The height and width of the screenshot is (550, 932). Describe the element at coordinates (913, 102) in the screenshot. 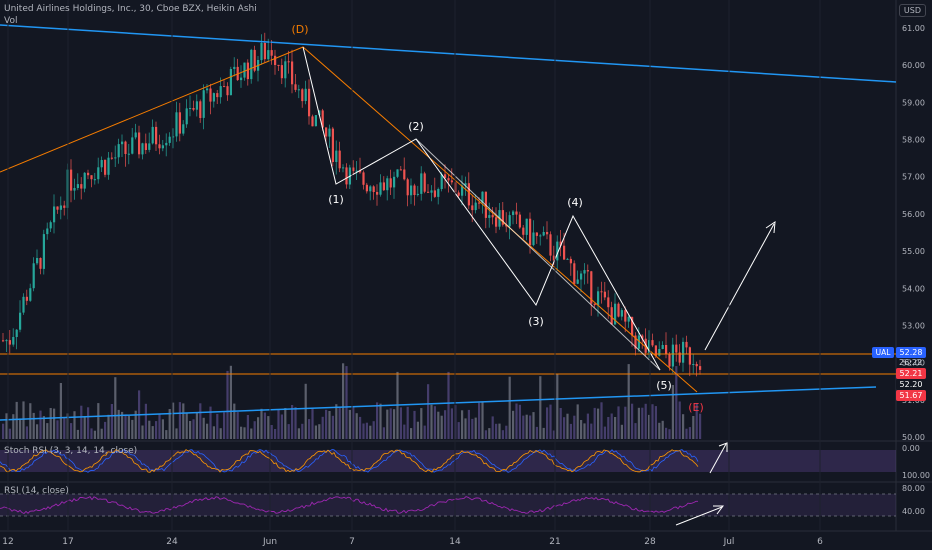

I see `price-tick-label: 59.00` at that location.